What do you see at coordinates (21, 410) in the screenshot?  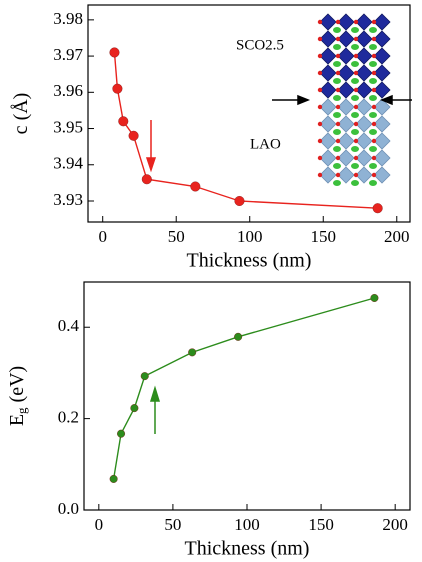 I see `y-axis-label-part: g` at bounding box center [21, 410].